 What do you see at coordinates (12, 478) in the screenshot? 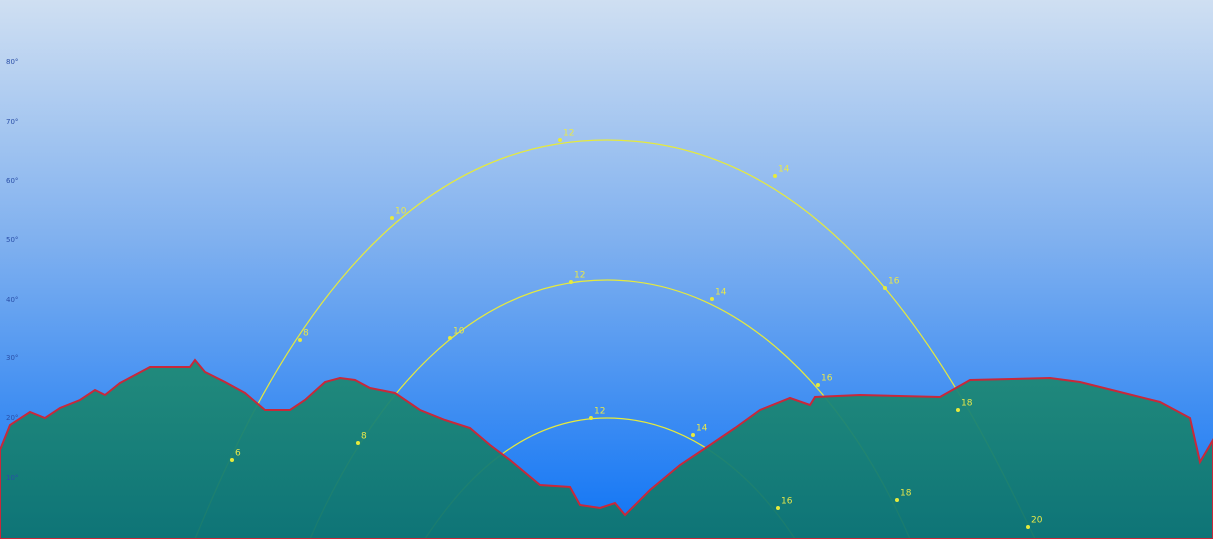
I see `y-axis-label: 10°` at bounding box center [12, 478].